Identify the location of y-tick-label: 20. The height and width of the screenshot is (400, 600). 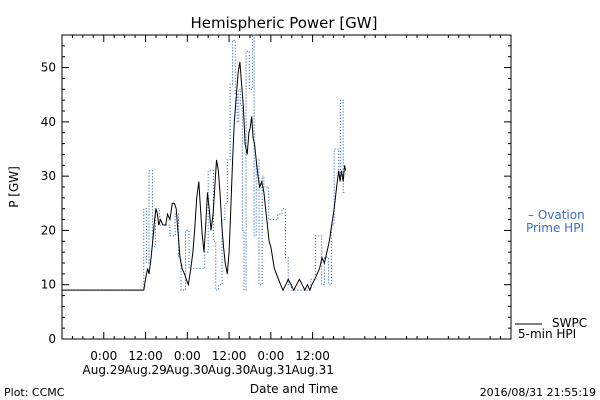
(48, 230).